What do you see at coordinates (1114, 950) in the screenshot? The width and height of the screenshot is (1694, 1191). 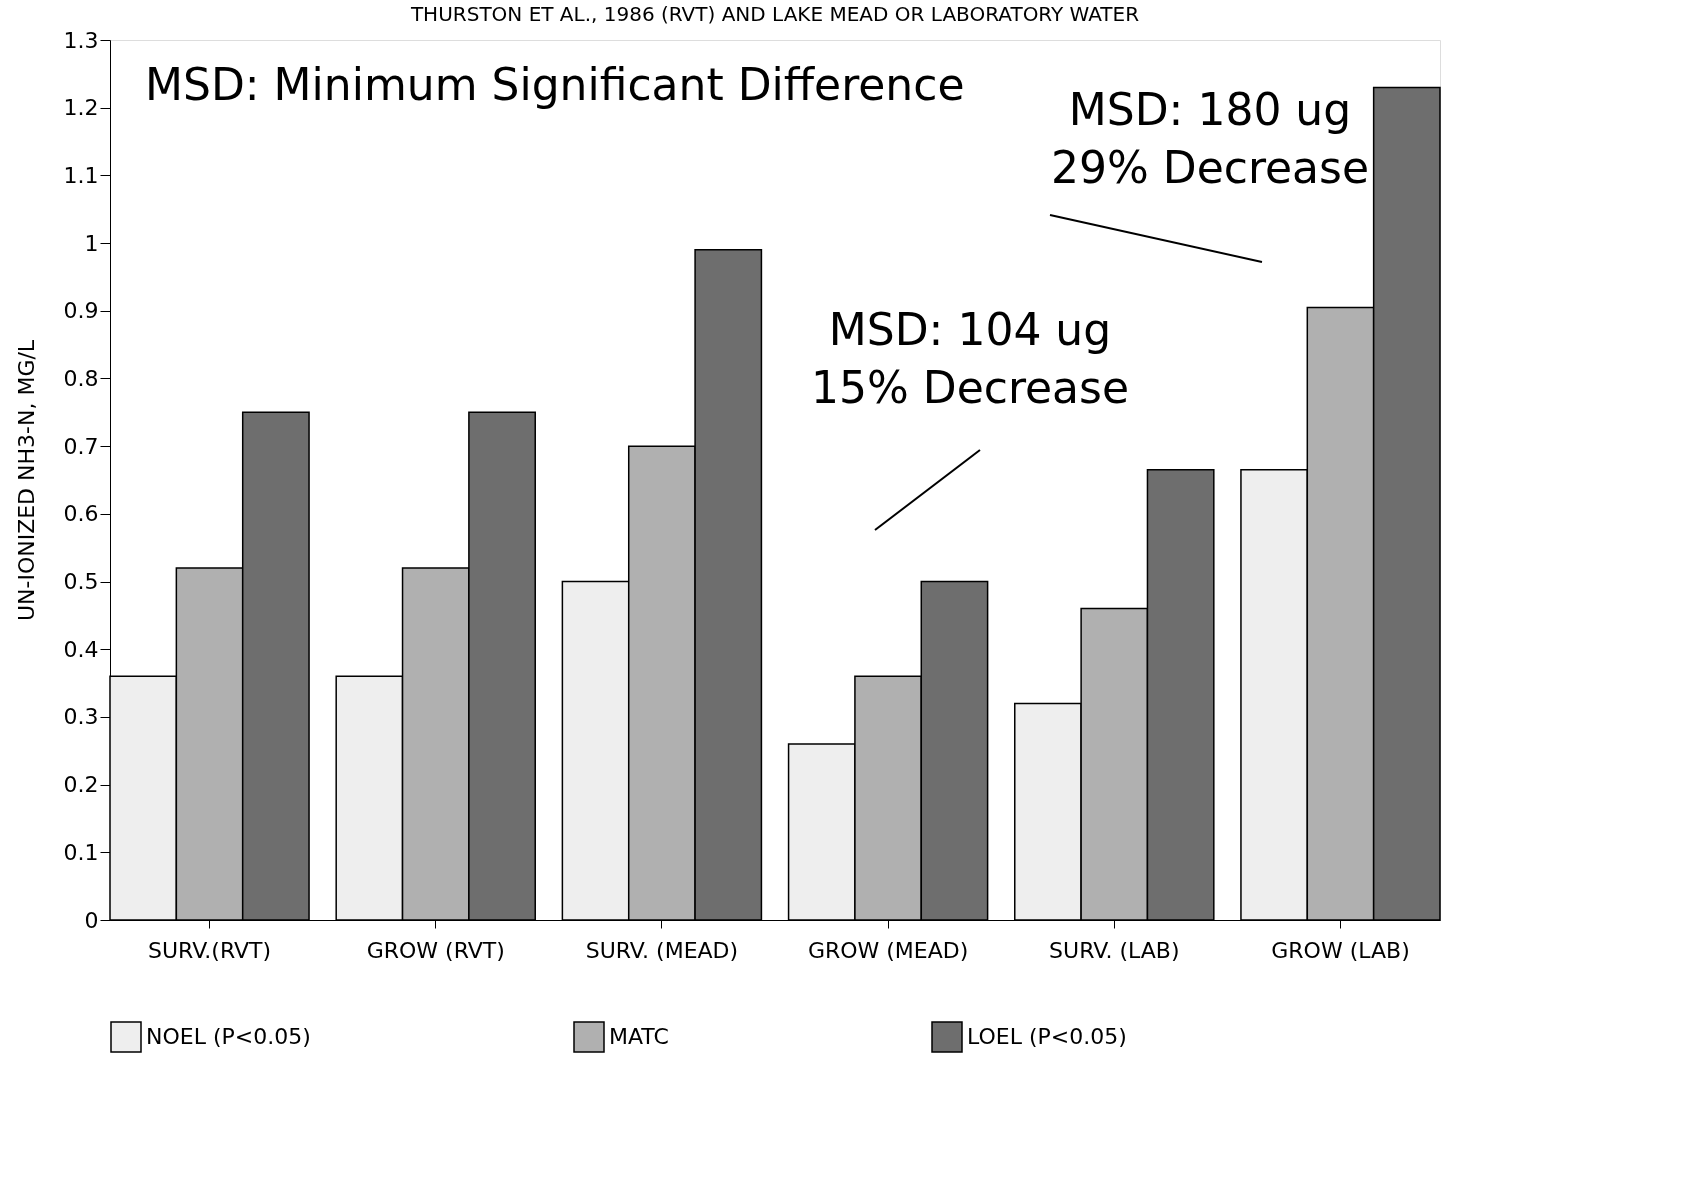 I see `x-tick-label: SURV. (LAB)` at bounding box center [1114, 950].